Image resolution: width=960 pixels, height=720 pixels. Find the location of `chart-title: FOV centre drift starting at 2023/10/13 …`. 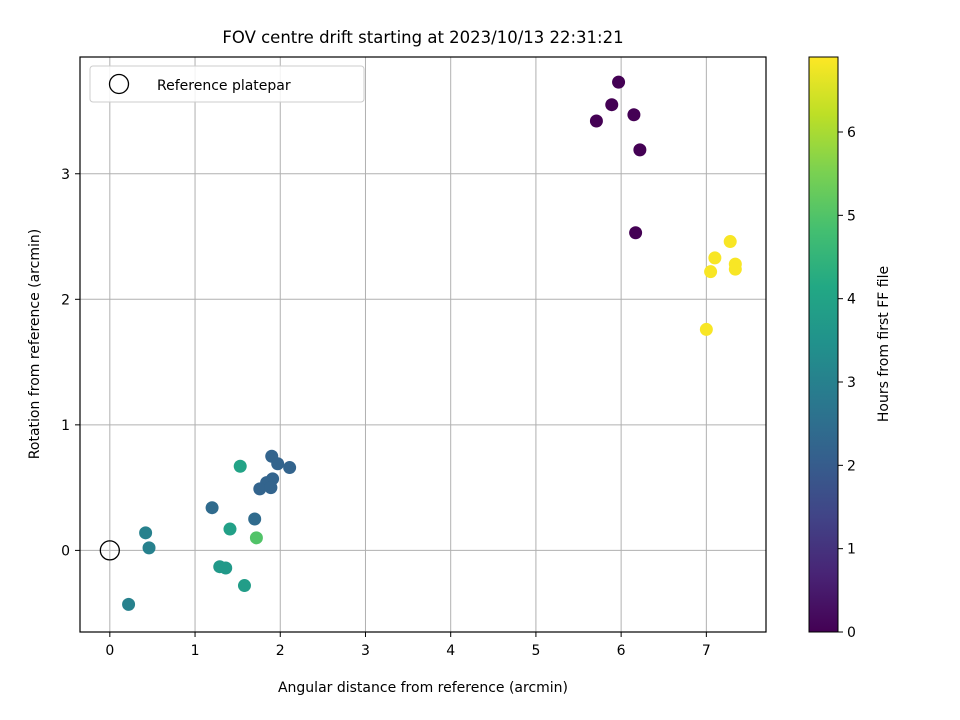

chart-title: FOV centre drift starting at 2023/10/13 … is located at coordinates (422, 37).